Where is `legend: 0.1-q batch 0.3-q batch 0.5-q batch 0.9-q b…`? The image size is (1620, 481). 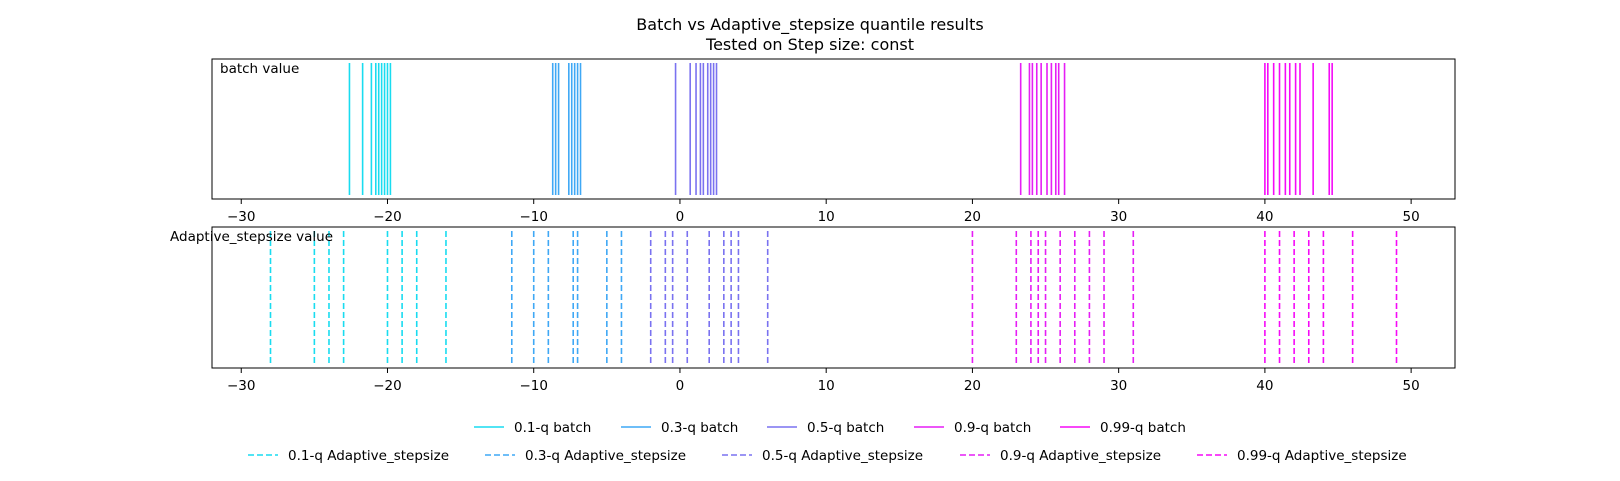 legend: 0.1-q batch 0.3-q batch 0.5-q batch 0.9-q b… is located at coordinates (827, 442).